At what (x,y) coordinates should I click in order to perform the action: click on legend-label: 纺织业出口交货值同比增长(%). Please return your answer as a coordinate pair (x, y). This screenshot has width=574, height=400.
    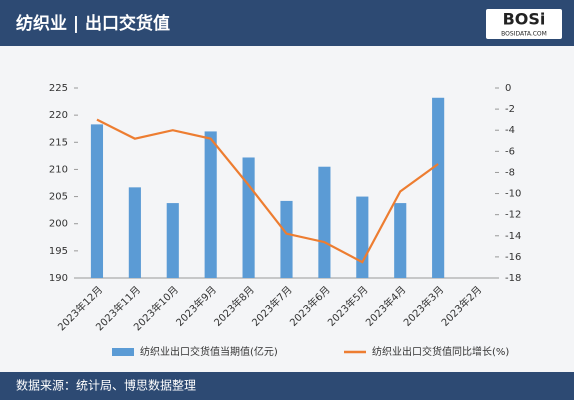
    Looking at the image, I should click on (440, 351).